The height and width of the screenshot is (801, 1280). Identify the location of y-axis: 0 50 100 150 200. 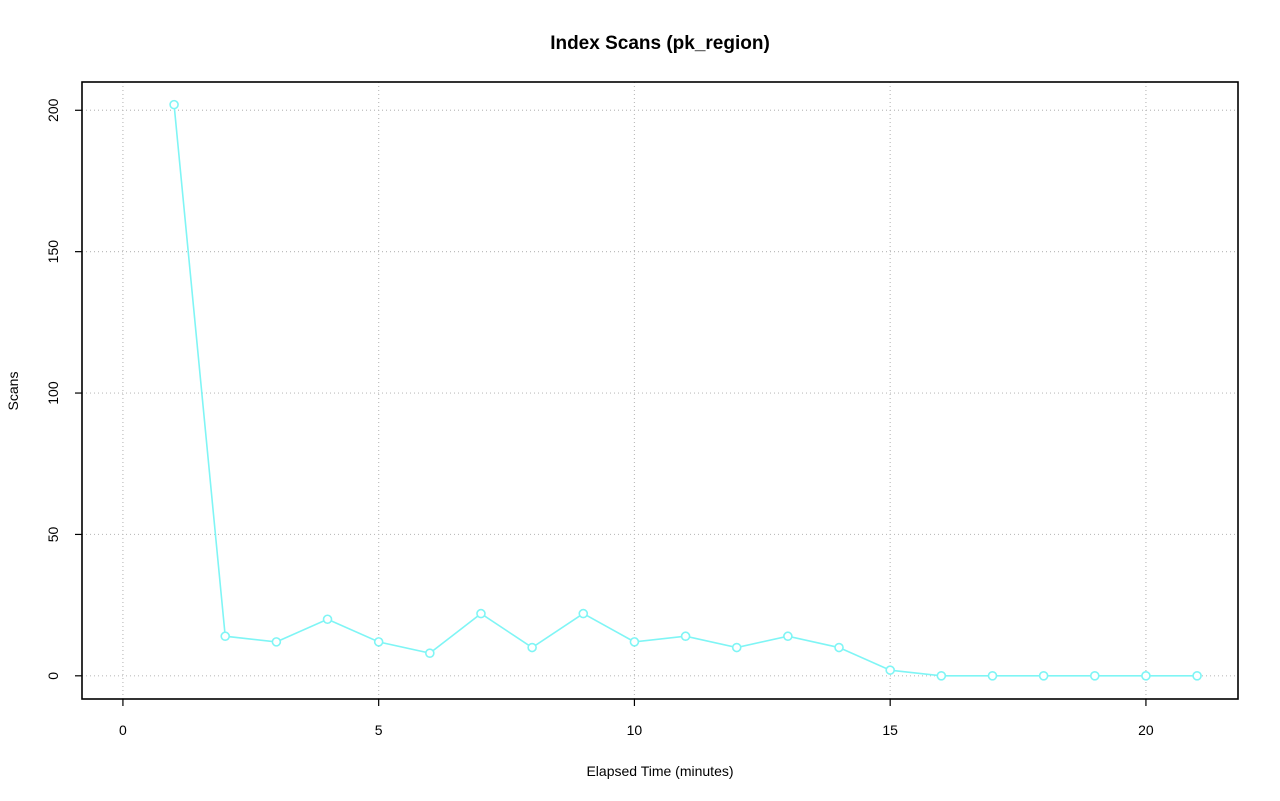
(63, 389).